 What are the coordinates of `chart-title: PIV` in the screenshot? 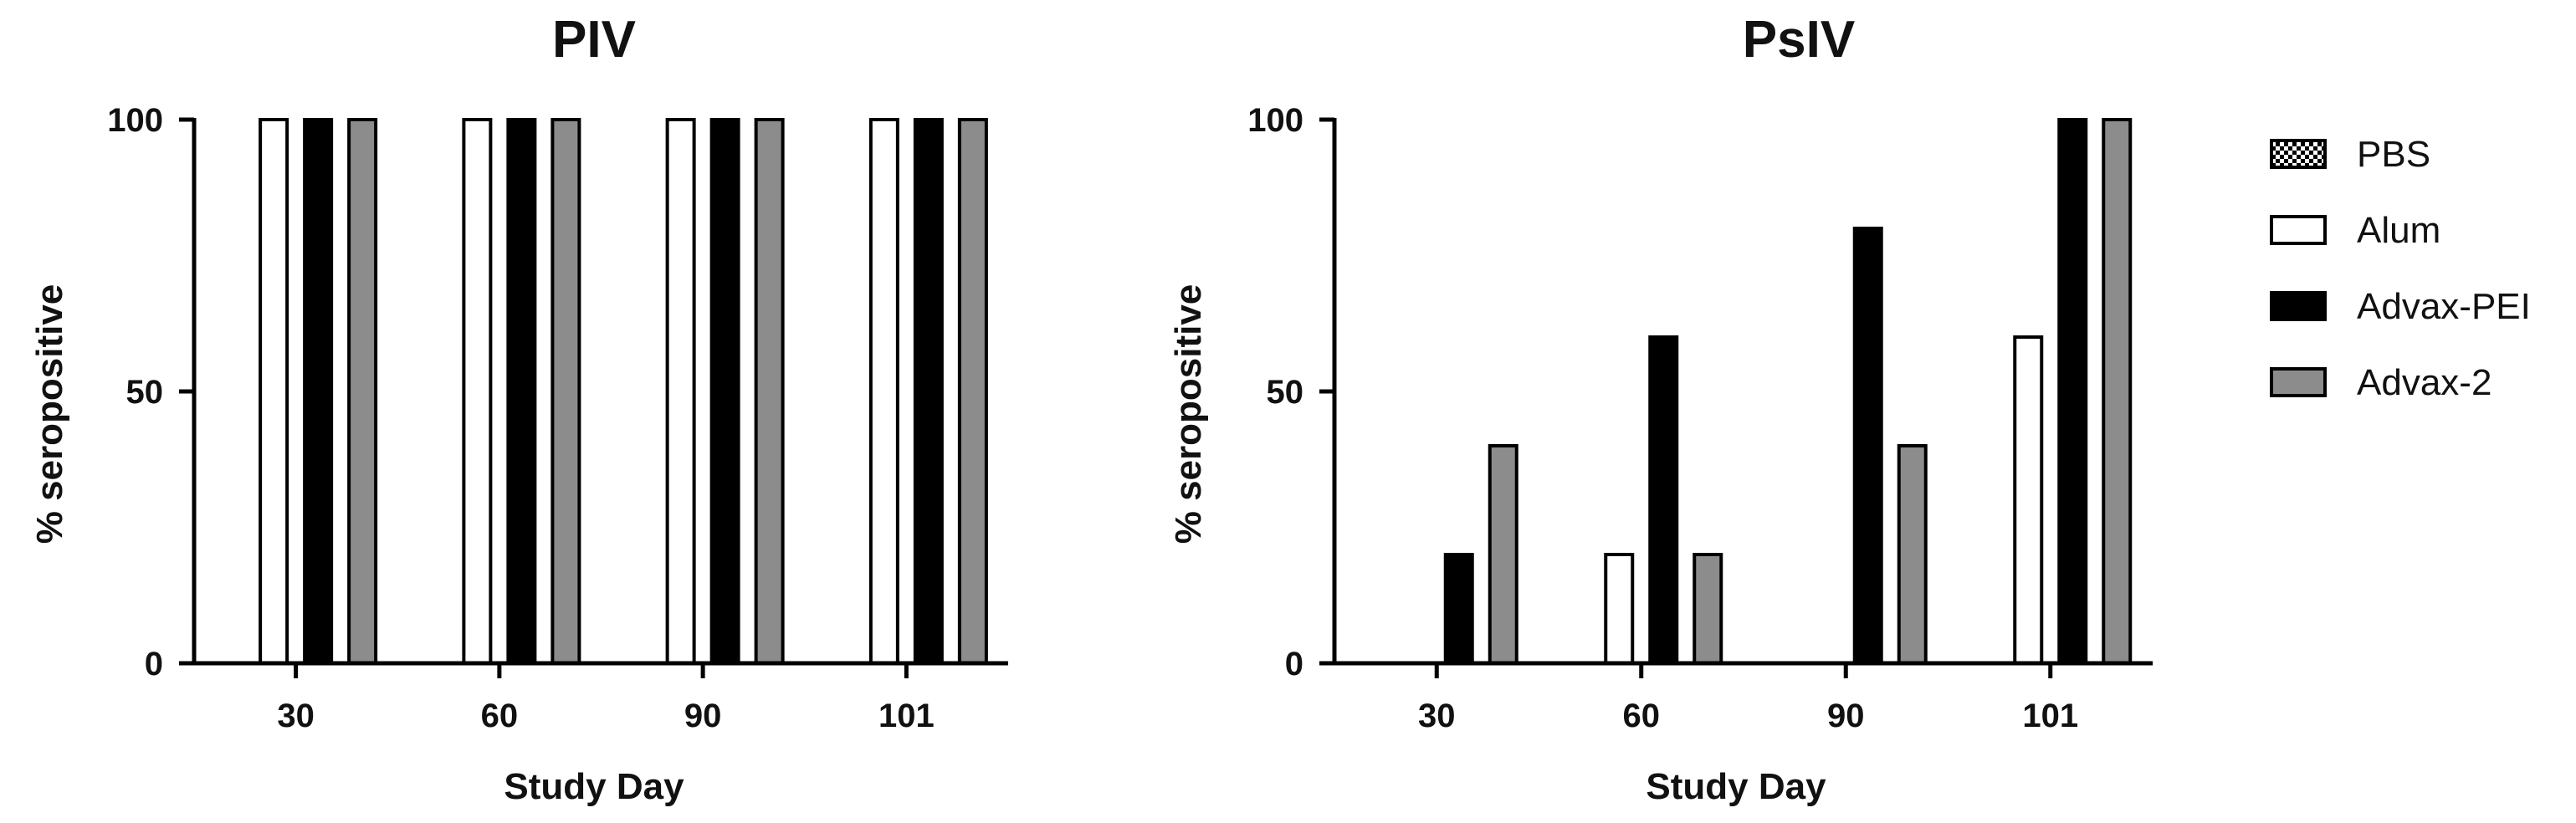 It's located at (594, 40).